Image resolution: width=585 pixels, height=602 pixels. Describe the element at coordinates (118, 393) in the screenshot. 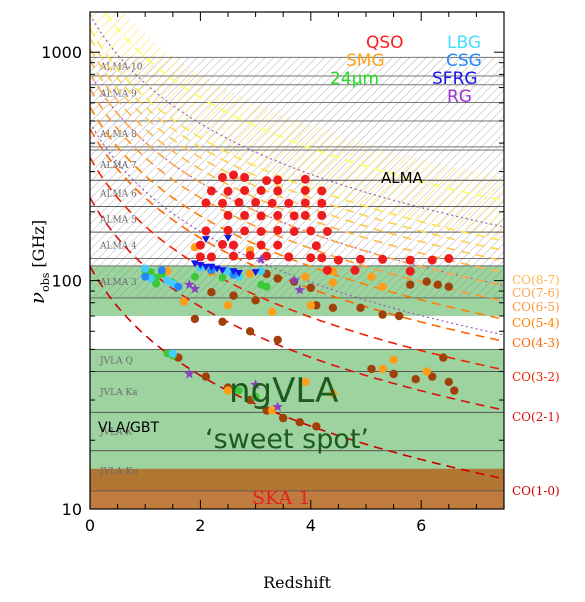

I see `band-label-9: JVLA Ka` at that location.